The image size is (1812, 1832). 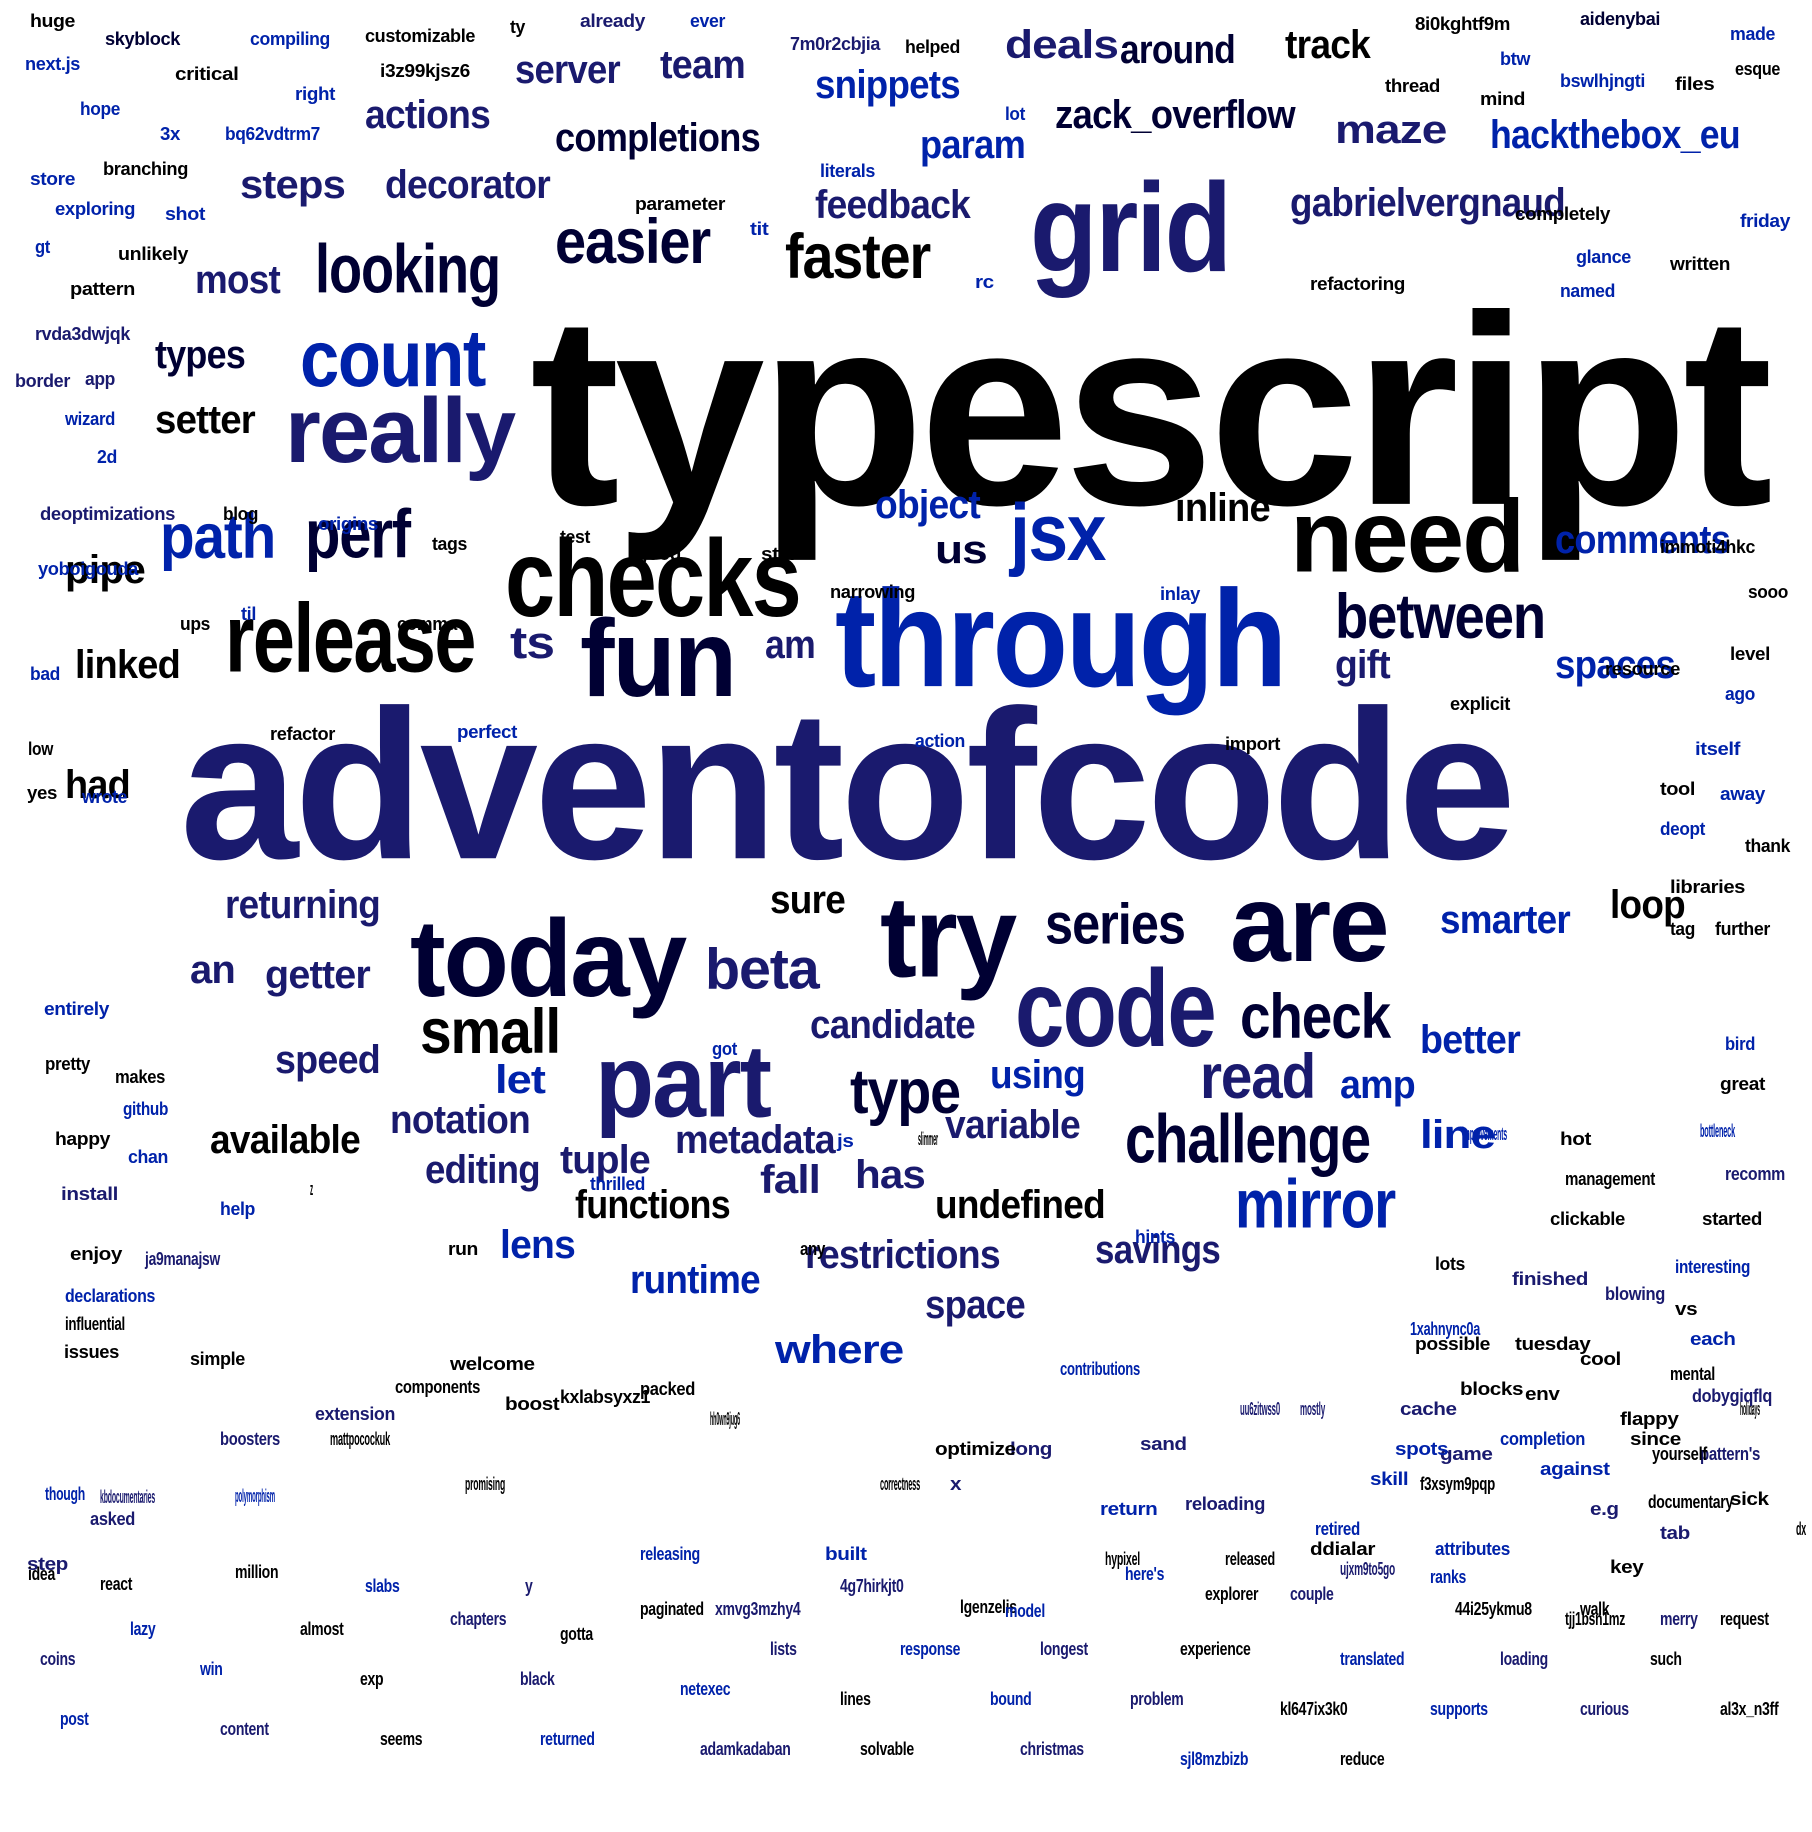 I want to click on cloud-word: long, so click(x=1031, y=1449).